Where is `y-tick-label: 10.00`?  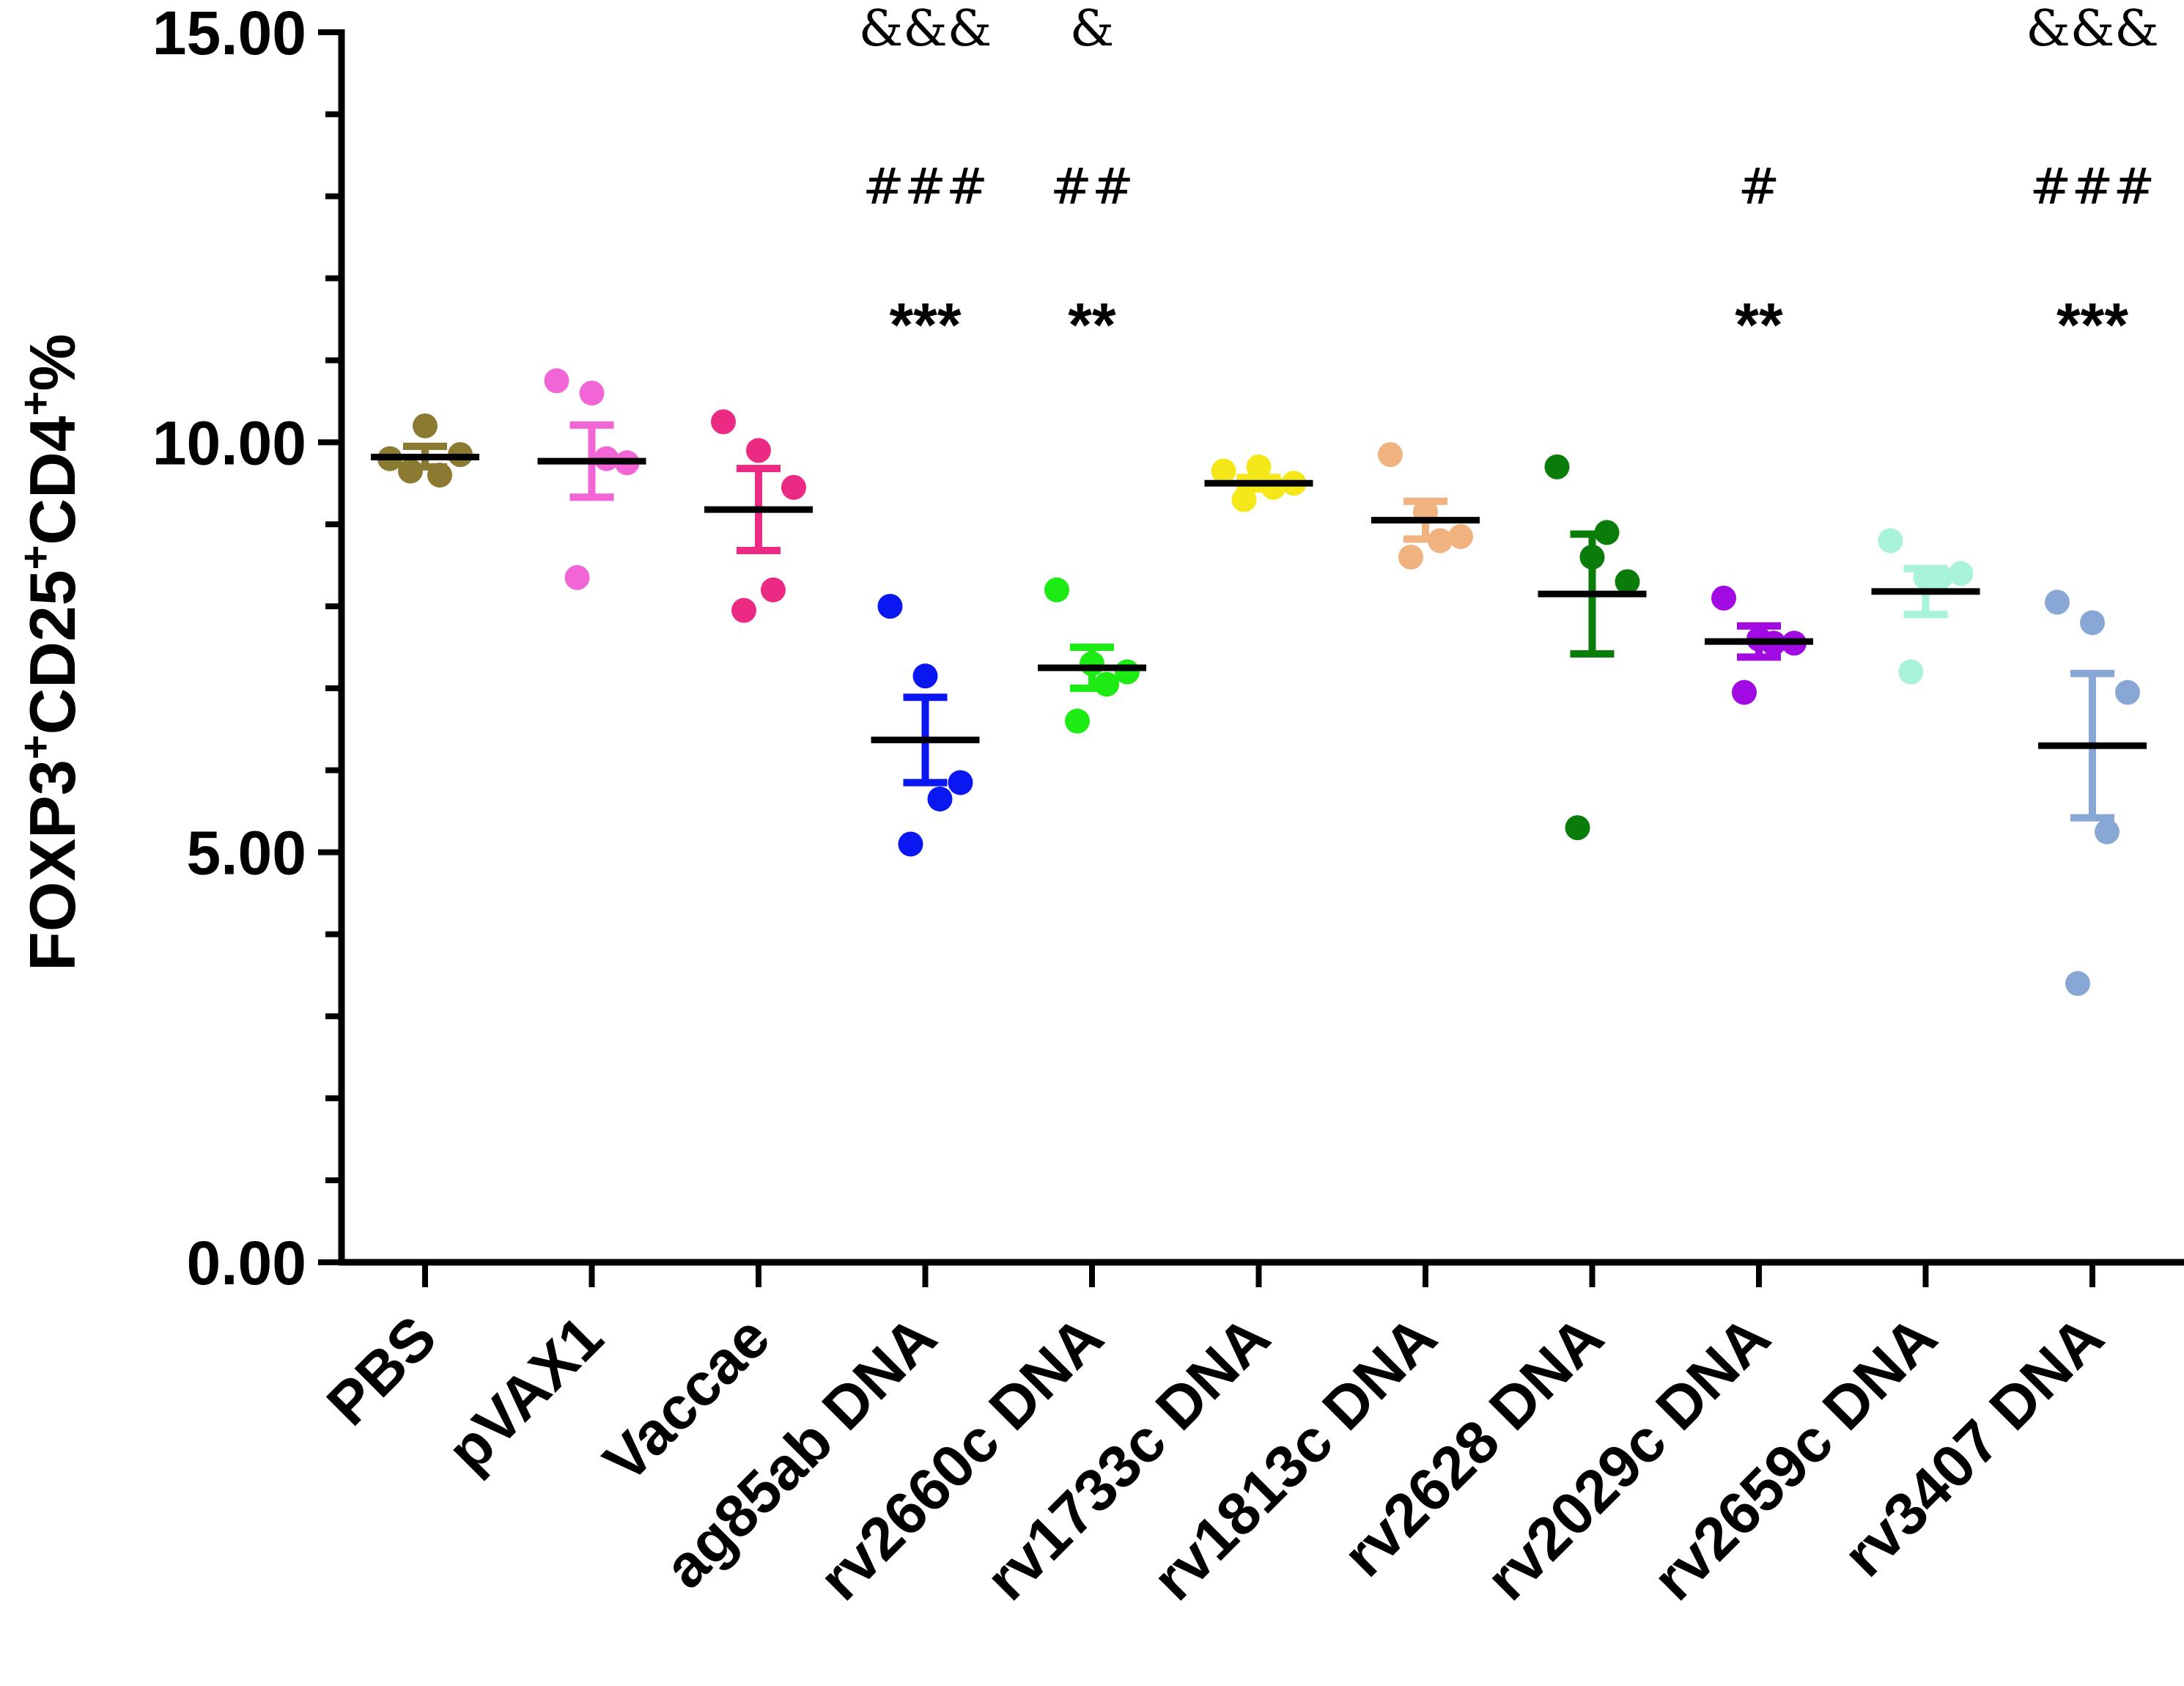 y-tick-label: 10.00 is located at coordinates (229, 442).